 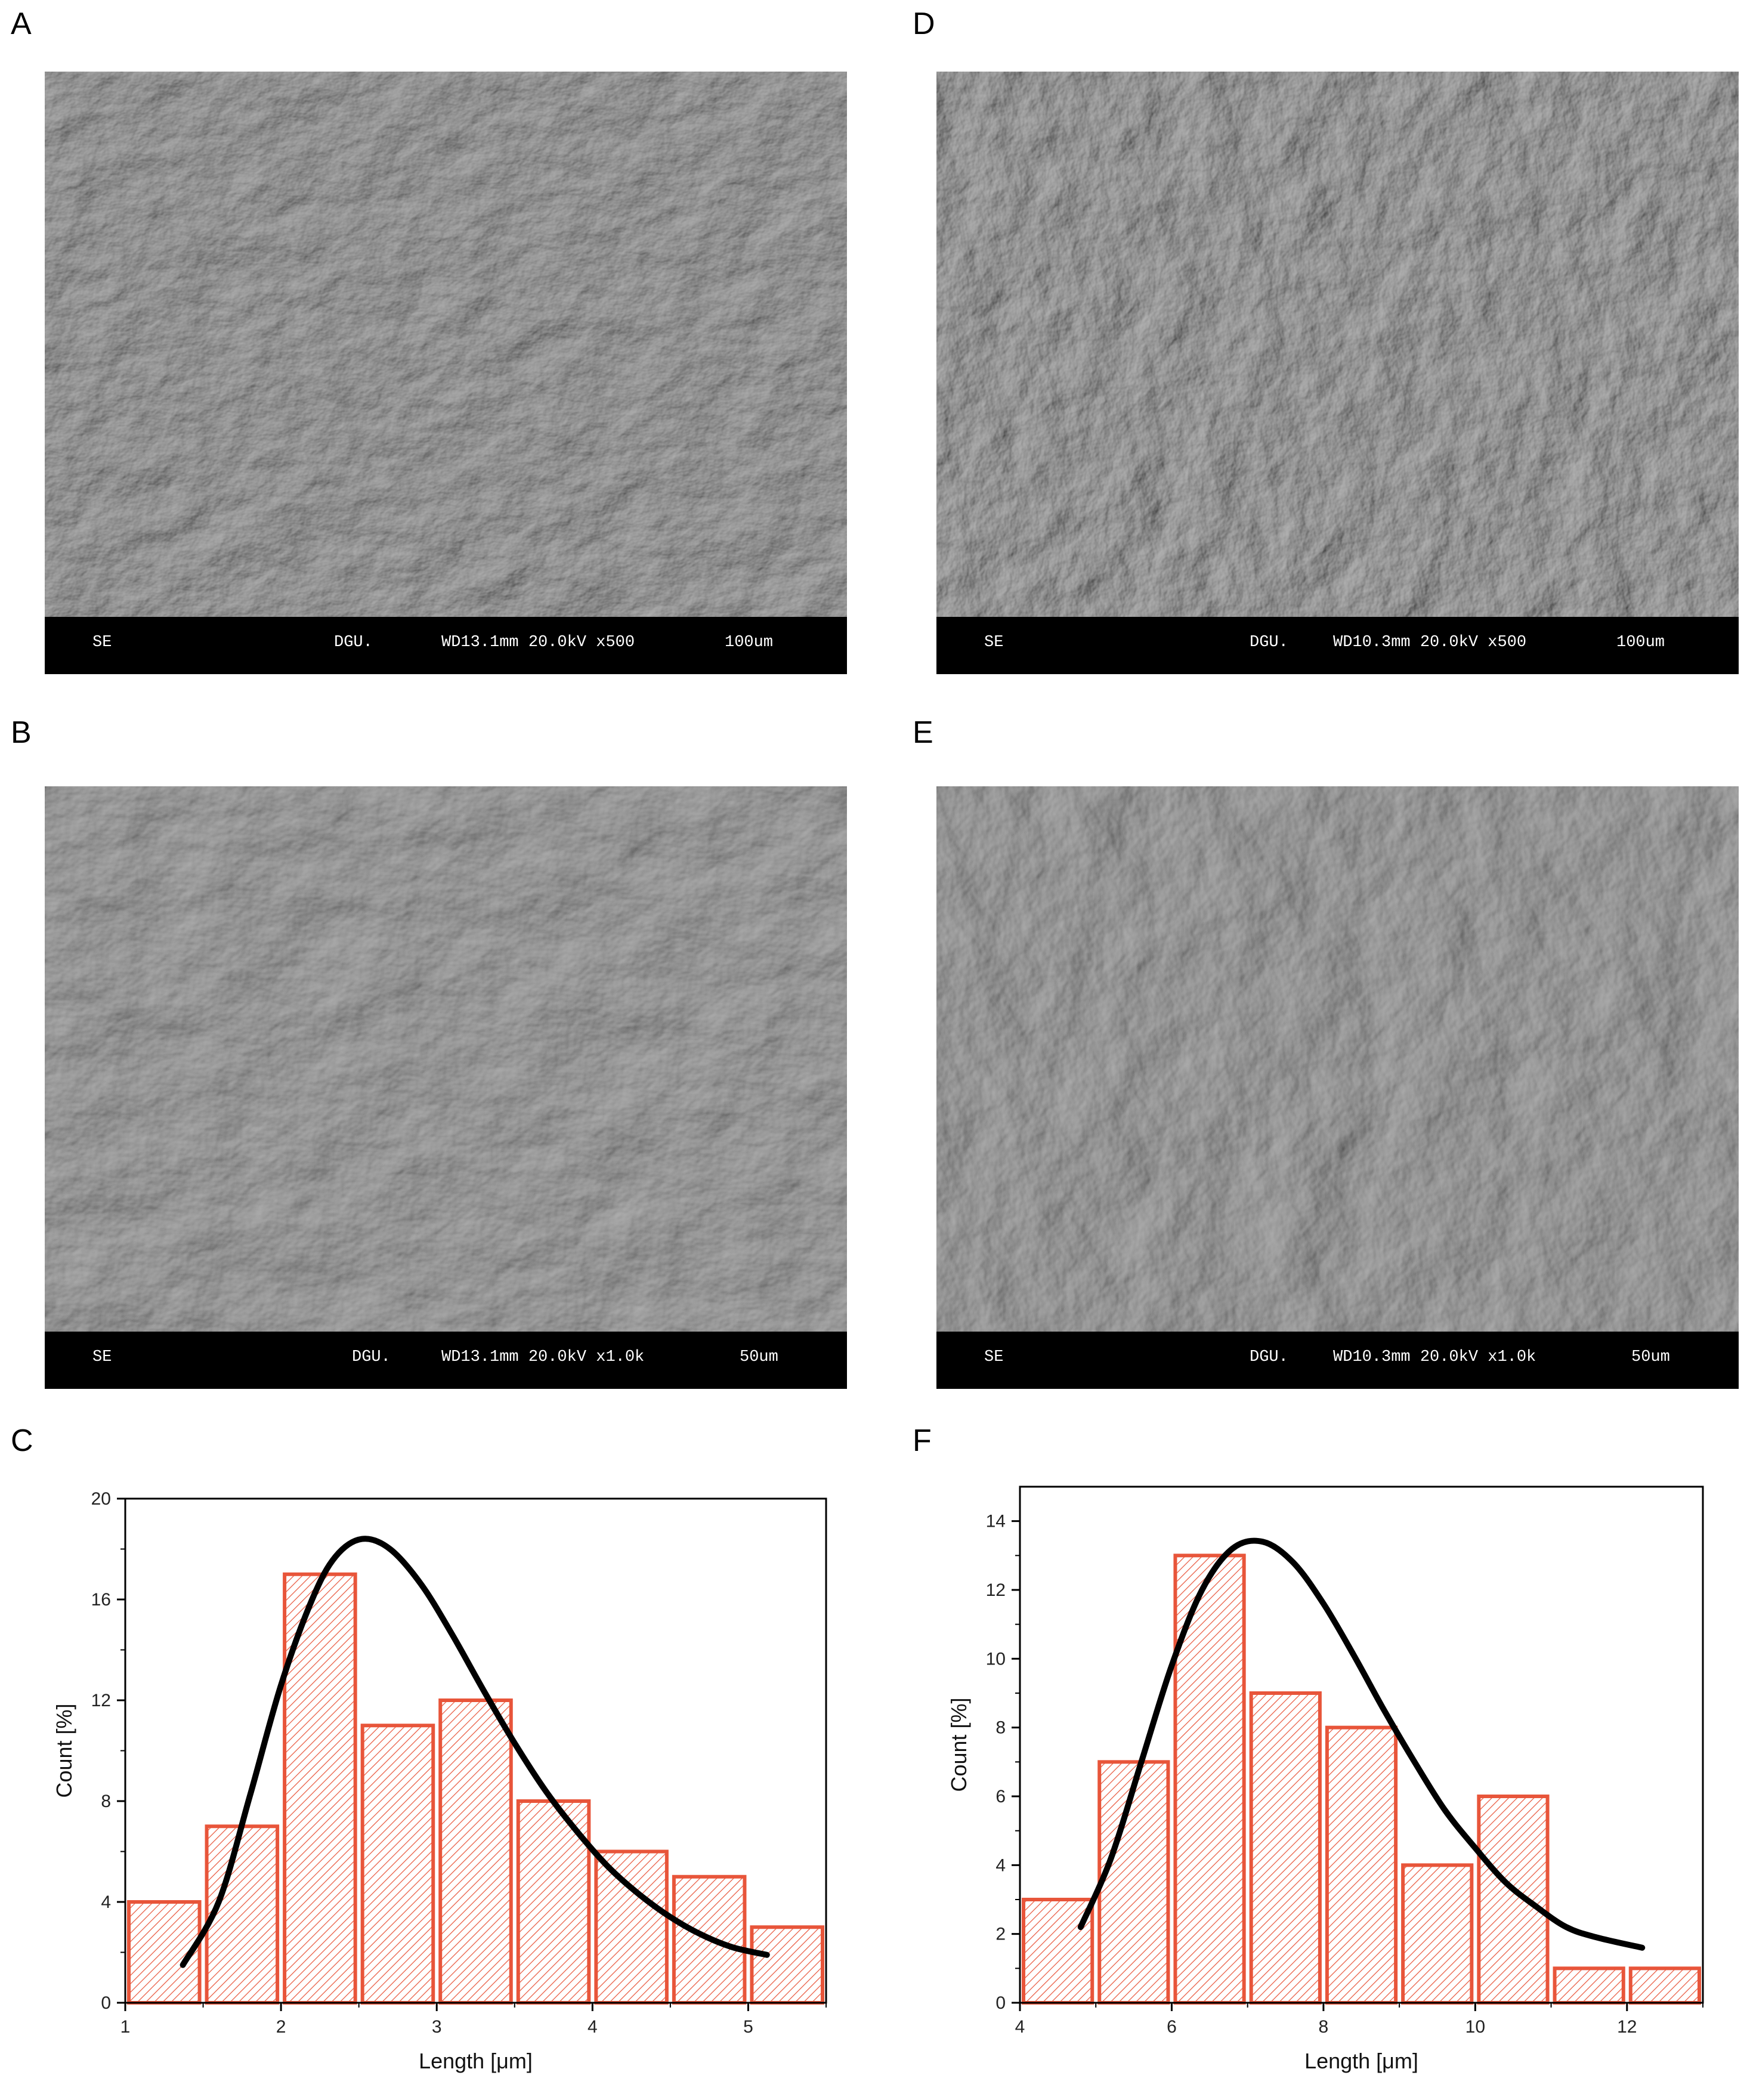 I want to click on sem-info-bar: SE DGU. WD13.1mm 20.0kV x500 100um, so click(x=446, y=645).